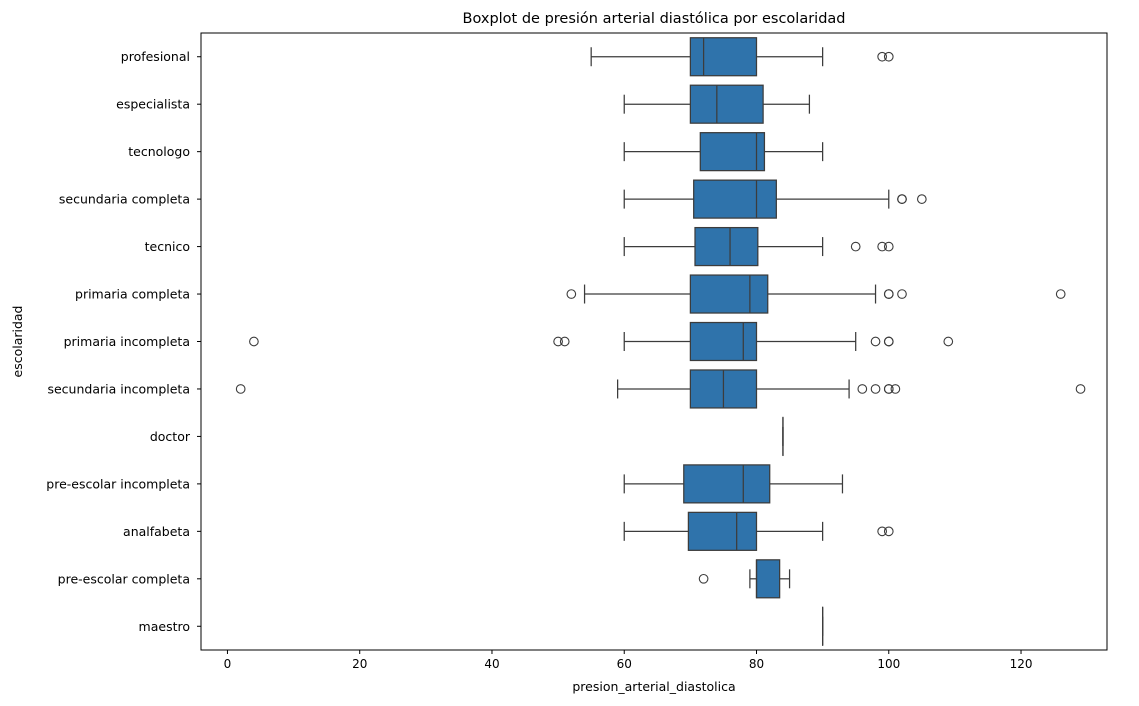  I want to click on x-tick-label: 120, so click(1021, 664).